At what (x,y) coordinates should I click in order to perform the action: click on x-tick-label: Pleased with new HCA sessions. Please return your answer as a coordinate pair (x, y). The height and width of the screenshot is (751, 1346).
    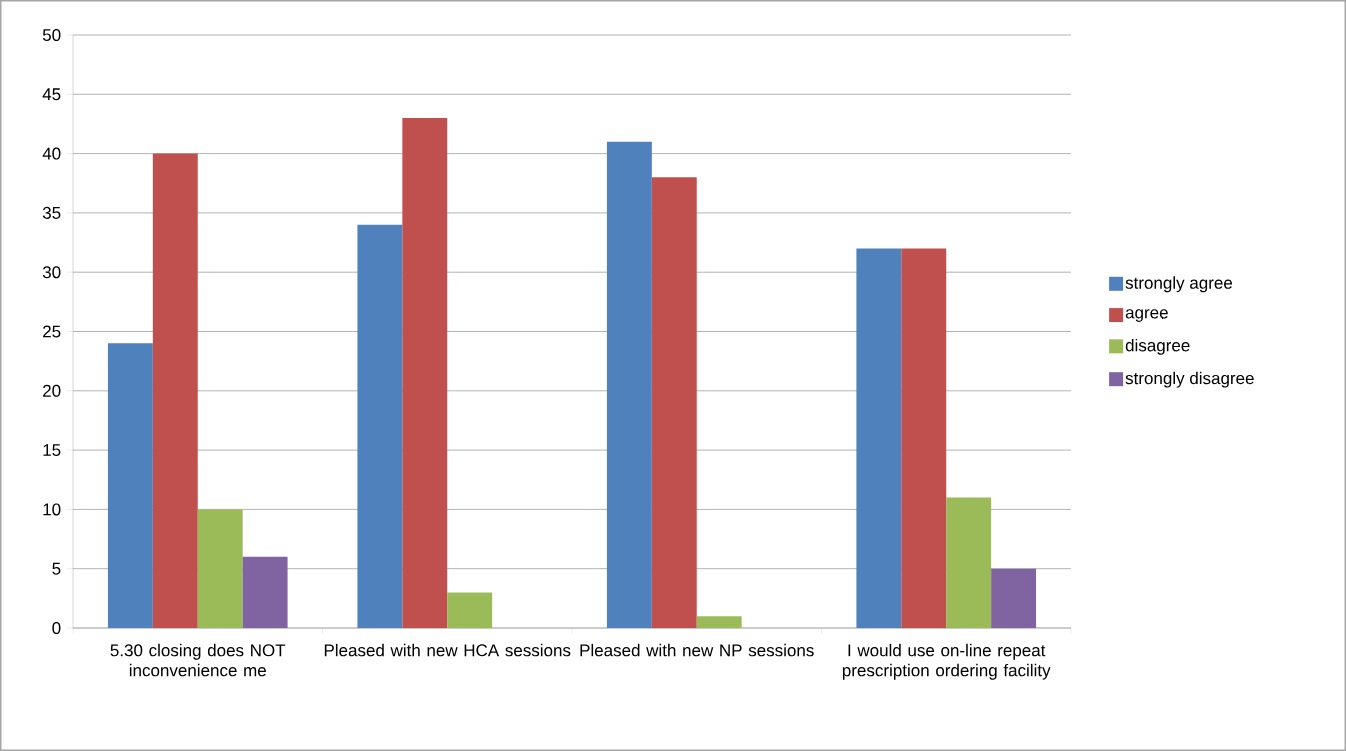
    Looking at the image, I should click on (447, 650).